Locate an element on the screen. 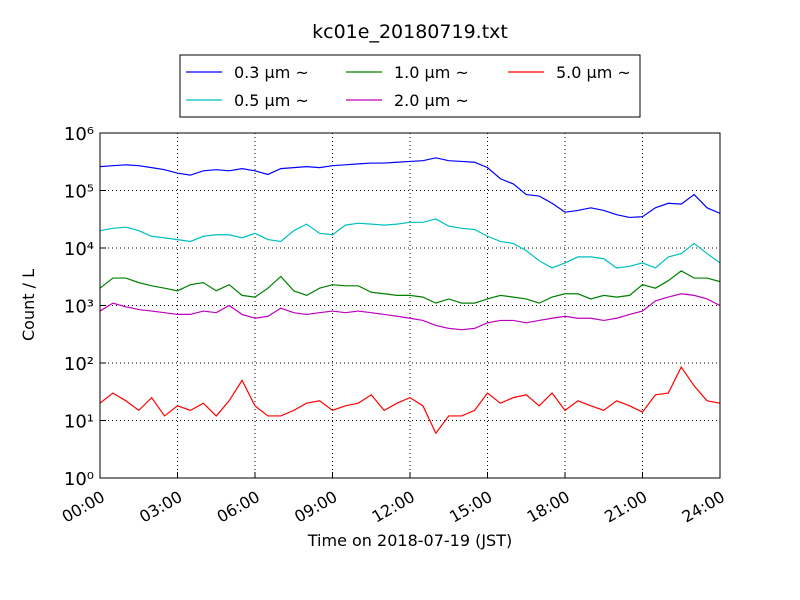 The height and width of the screenshot is (600, 800). legend-label: 0.3 μm ~ is located at coordinates (271, 72).